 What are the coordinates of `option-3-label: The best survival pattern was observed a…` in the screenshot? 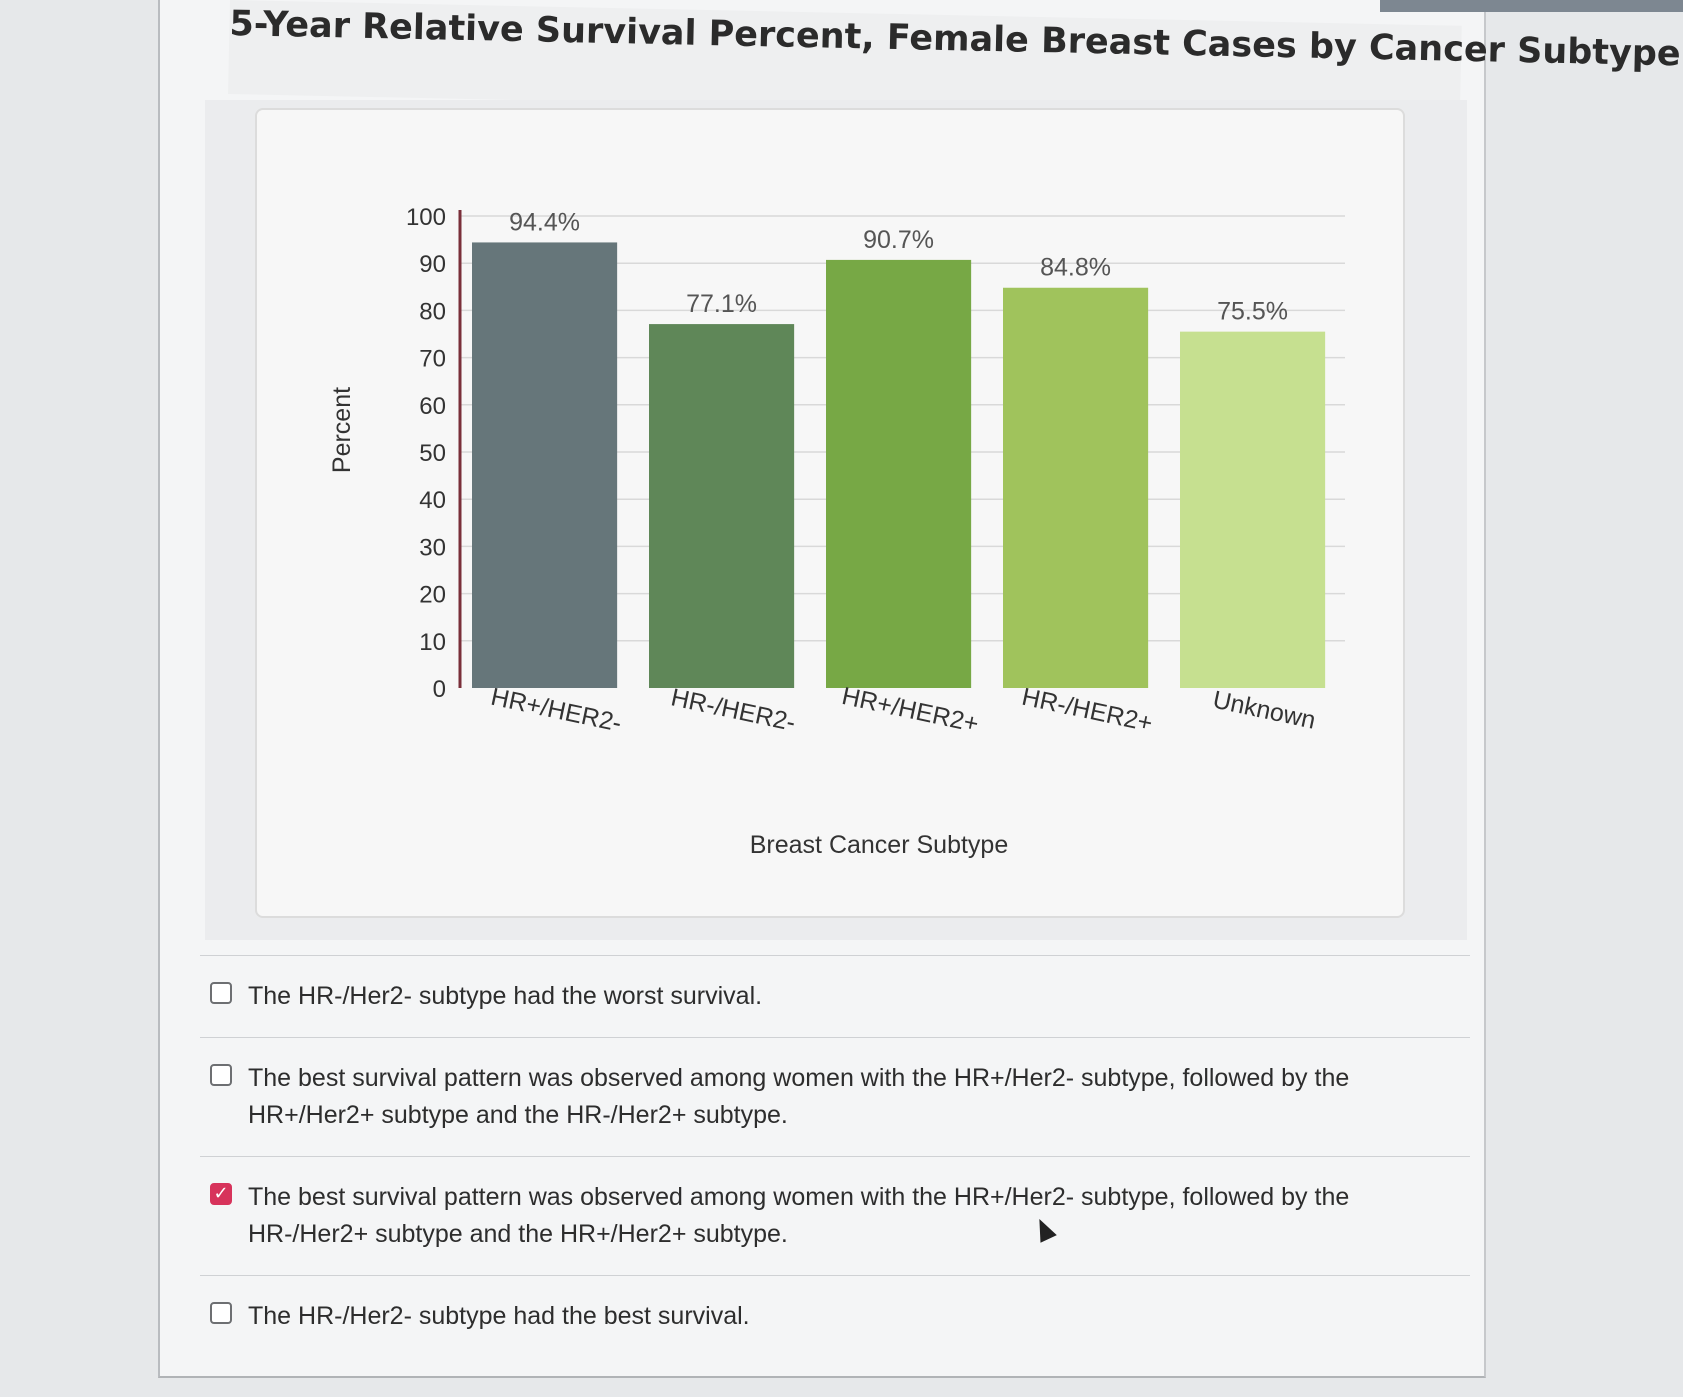 It's located at (799, 1215).